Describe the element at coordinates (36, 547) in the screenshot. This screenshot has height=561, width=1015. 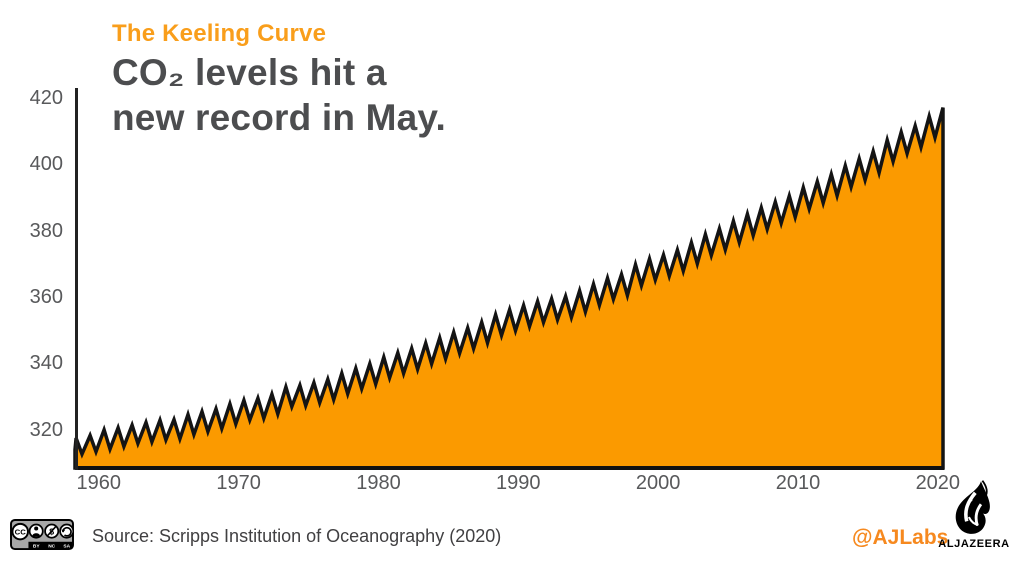
I see `cc-by-label: BY` at that location.